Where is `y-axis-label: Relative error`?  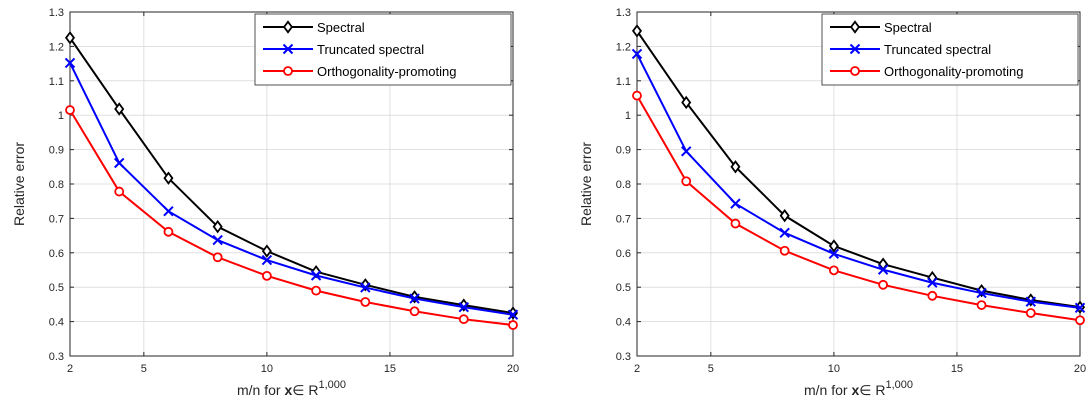 y-axis-label: Relative error is located at coordinates (586, 184).